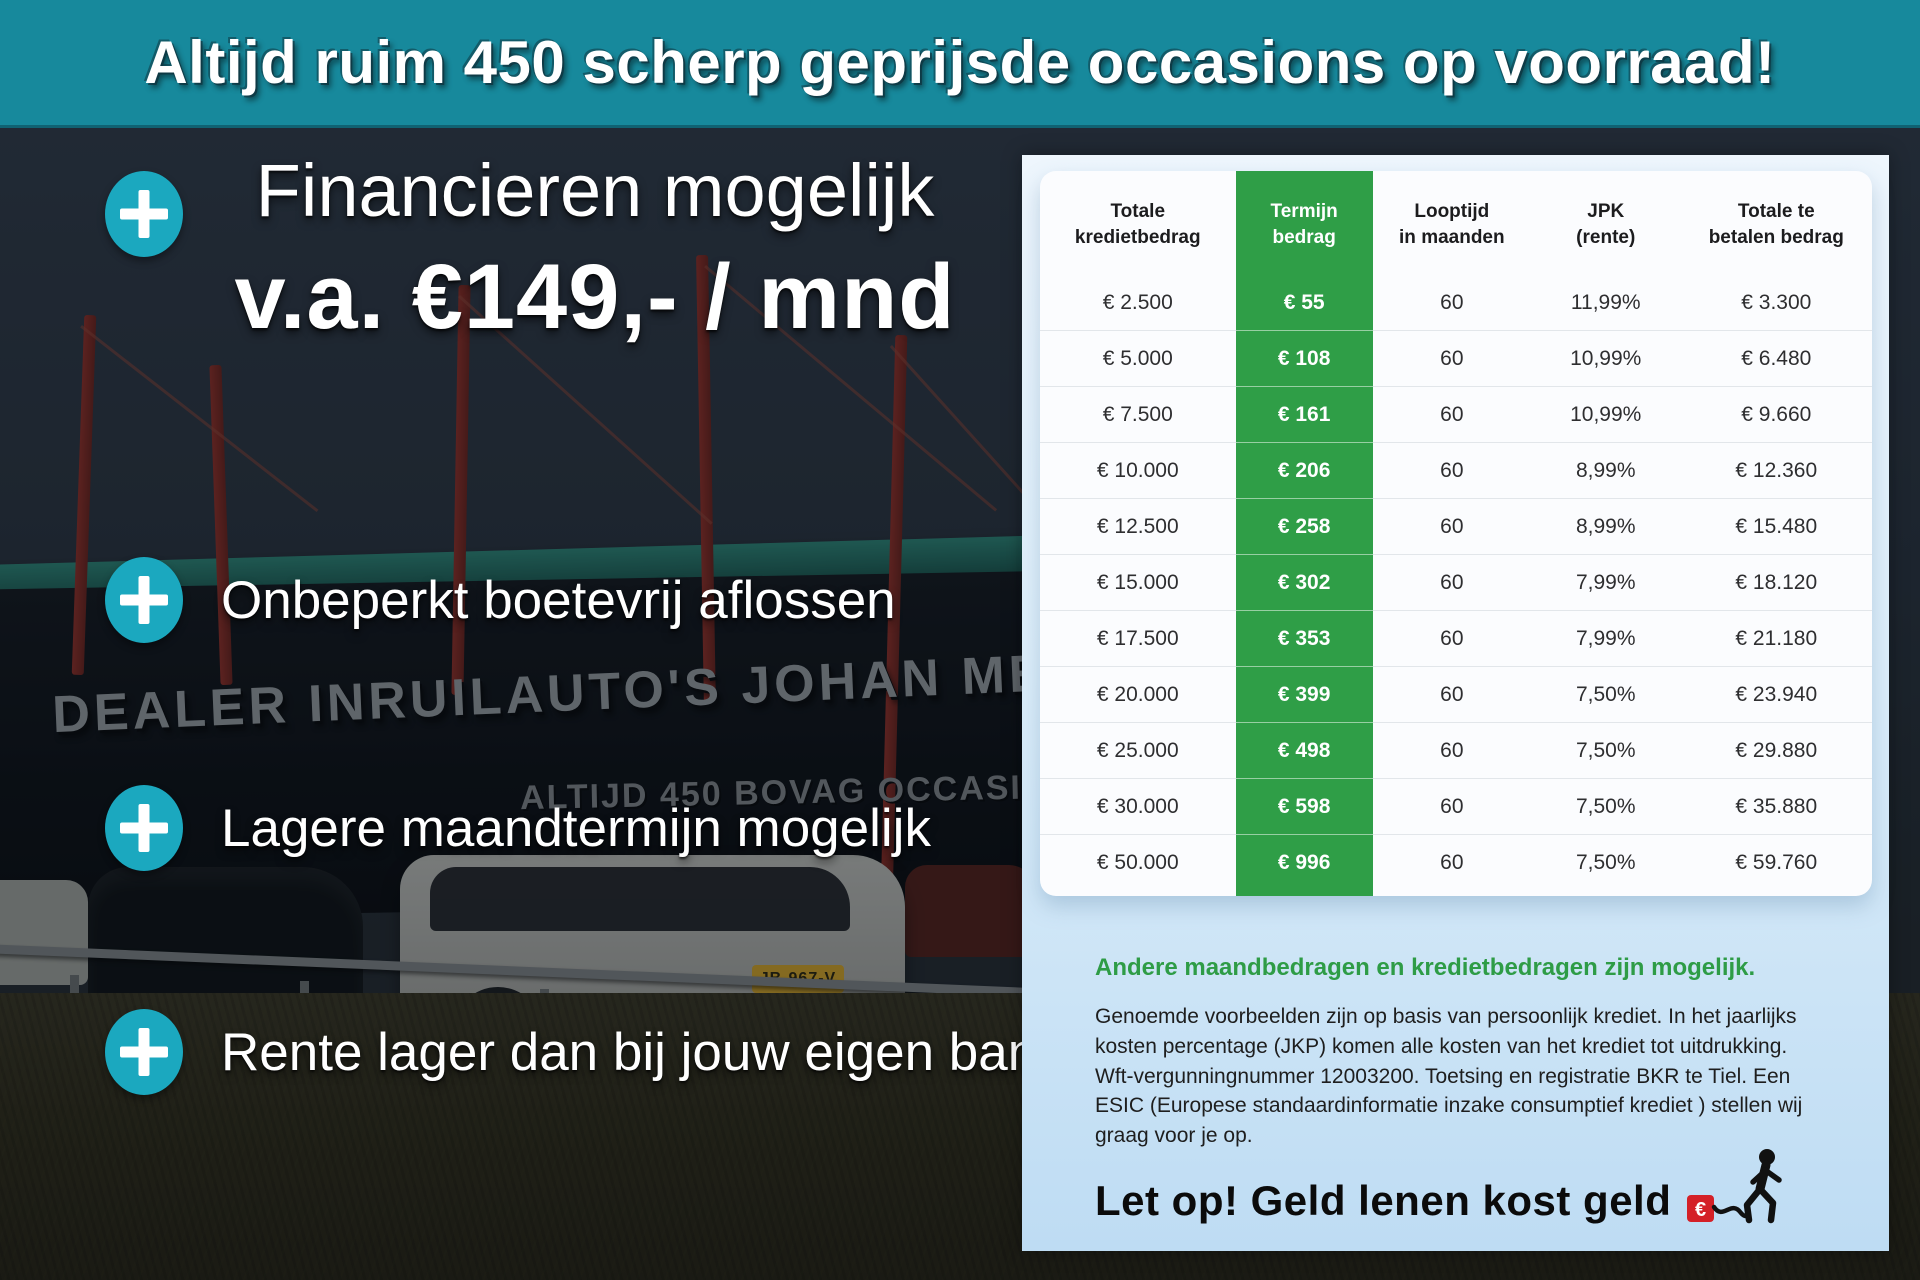  I want to click on table-header-3: JPK (rente), so click(1606, 224).